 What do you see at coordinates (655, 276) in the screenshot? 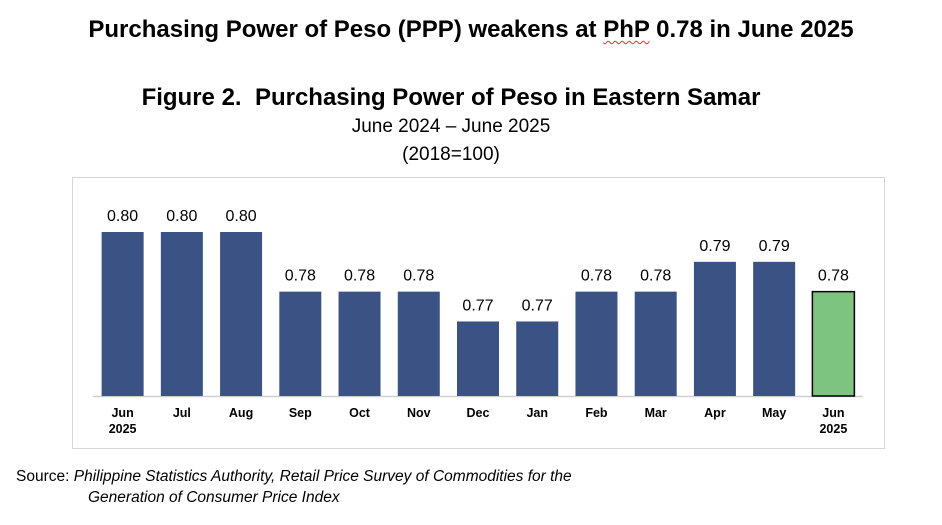
I see `data-label-9: 0.78` at bounding box center [655, 276].